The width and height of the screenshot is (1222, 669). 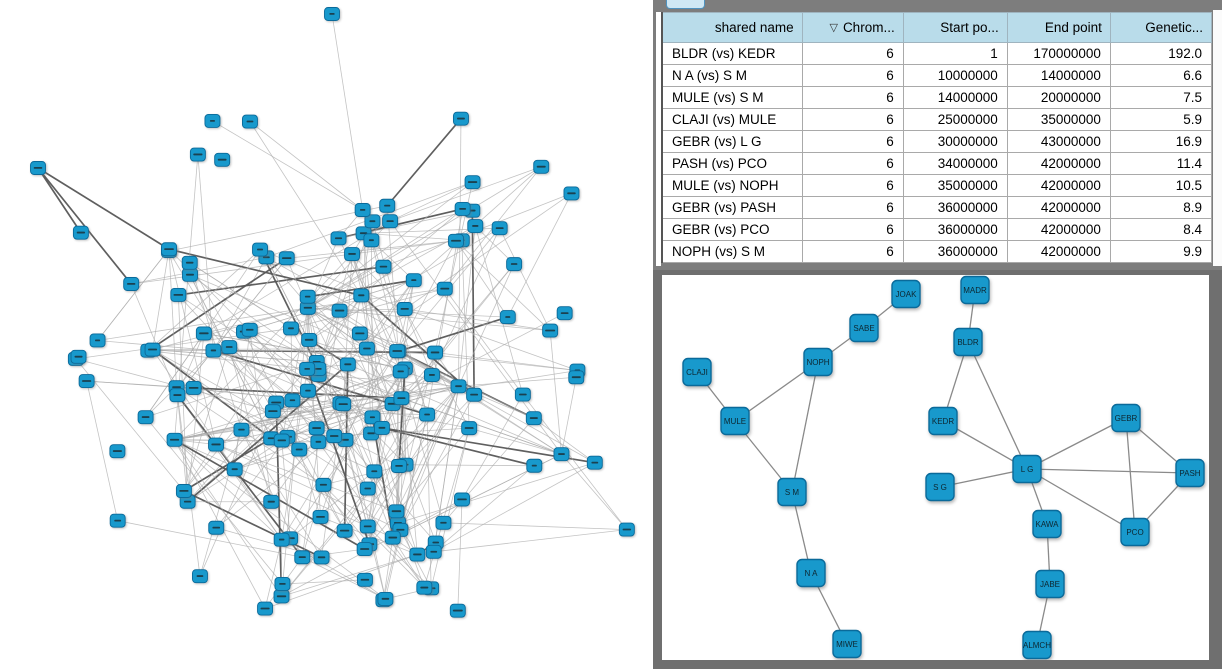 I want to click on table-row: BLDR (vs) KEDR 6 1 170000000 192.0, so click(x=937, y=53).